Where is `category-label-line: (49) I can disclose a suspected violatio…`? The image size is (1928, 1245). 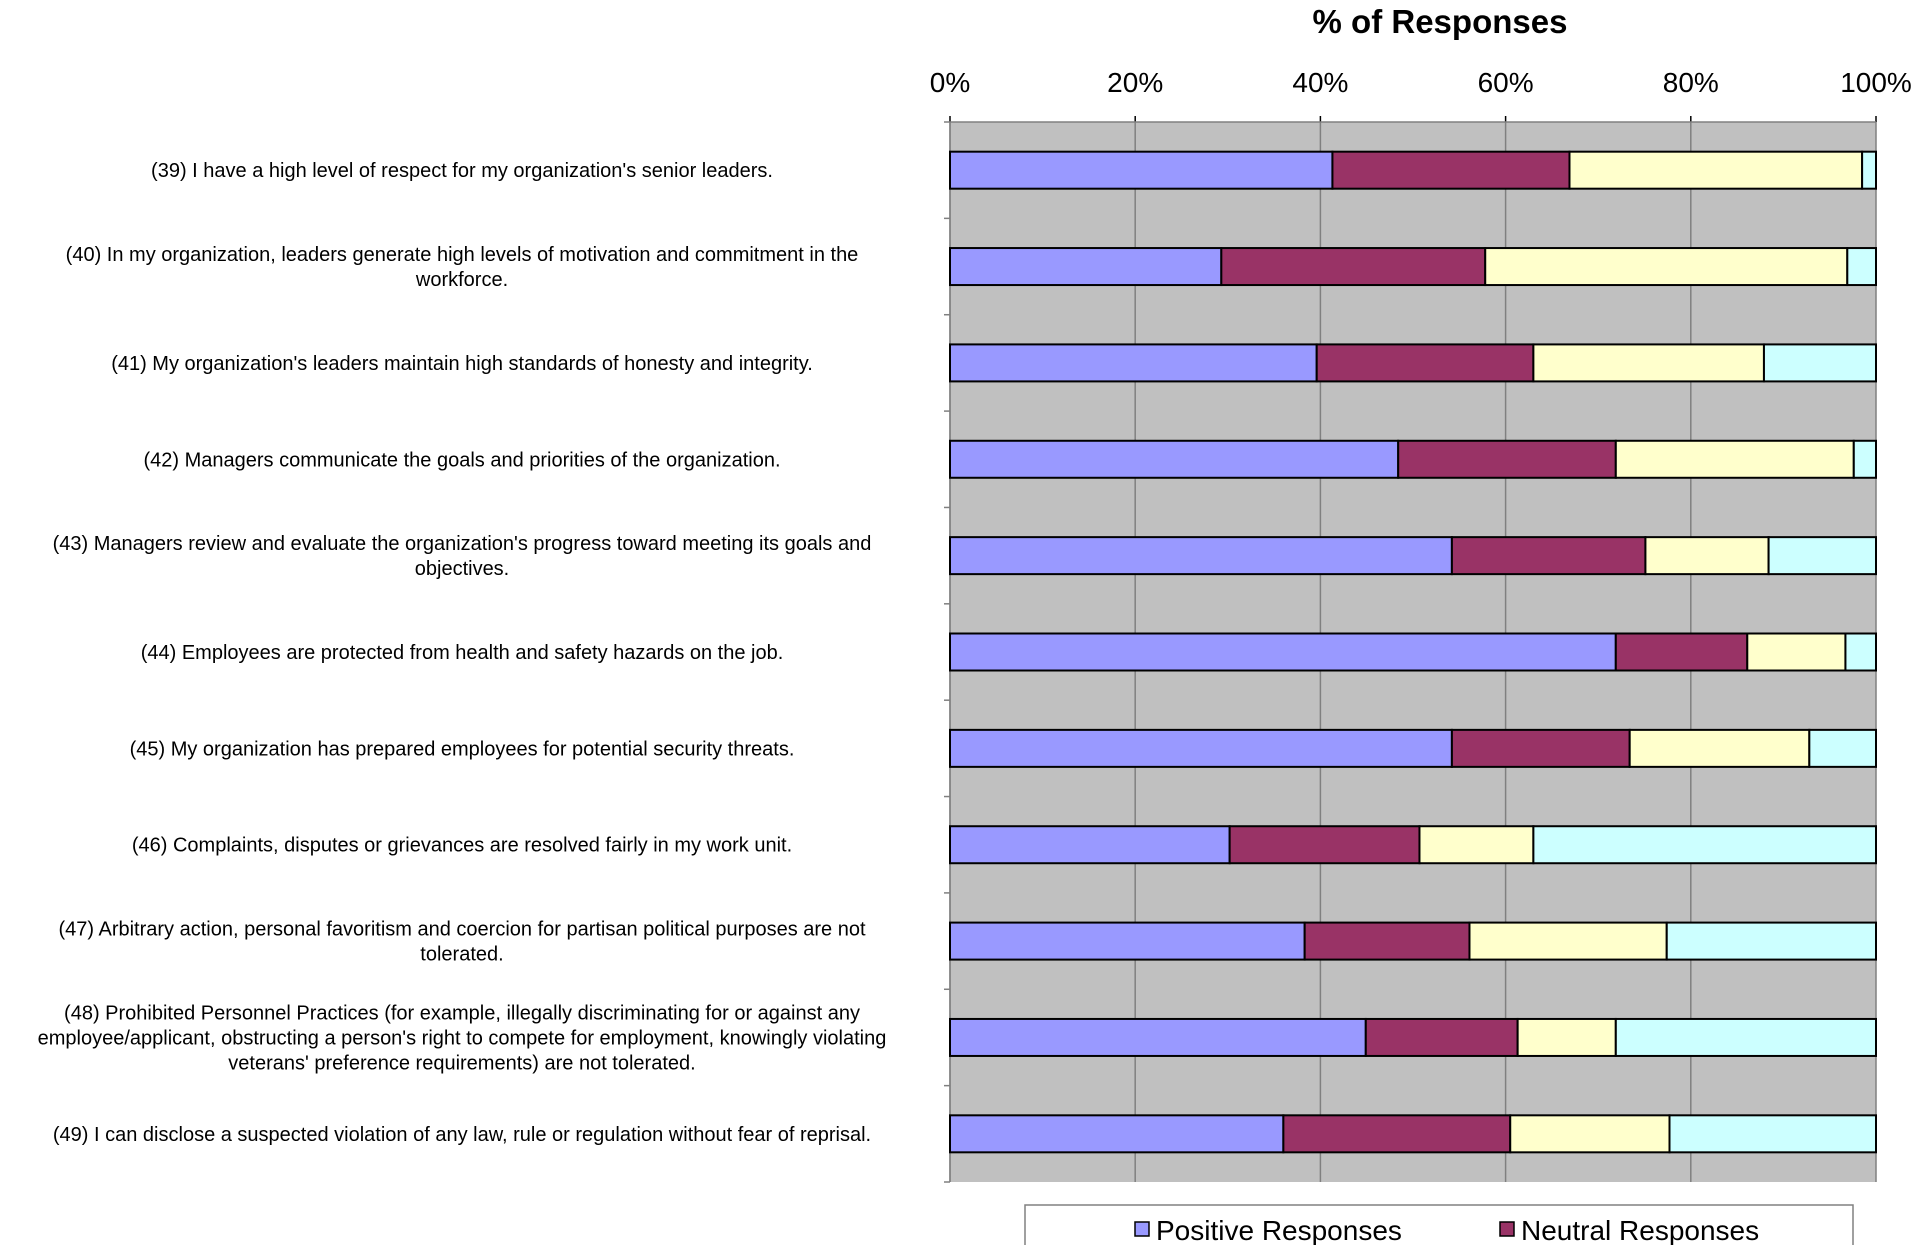
category-label-line: (49) I can disclose a suspected violatio… is located at coordinates (462, 1135).